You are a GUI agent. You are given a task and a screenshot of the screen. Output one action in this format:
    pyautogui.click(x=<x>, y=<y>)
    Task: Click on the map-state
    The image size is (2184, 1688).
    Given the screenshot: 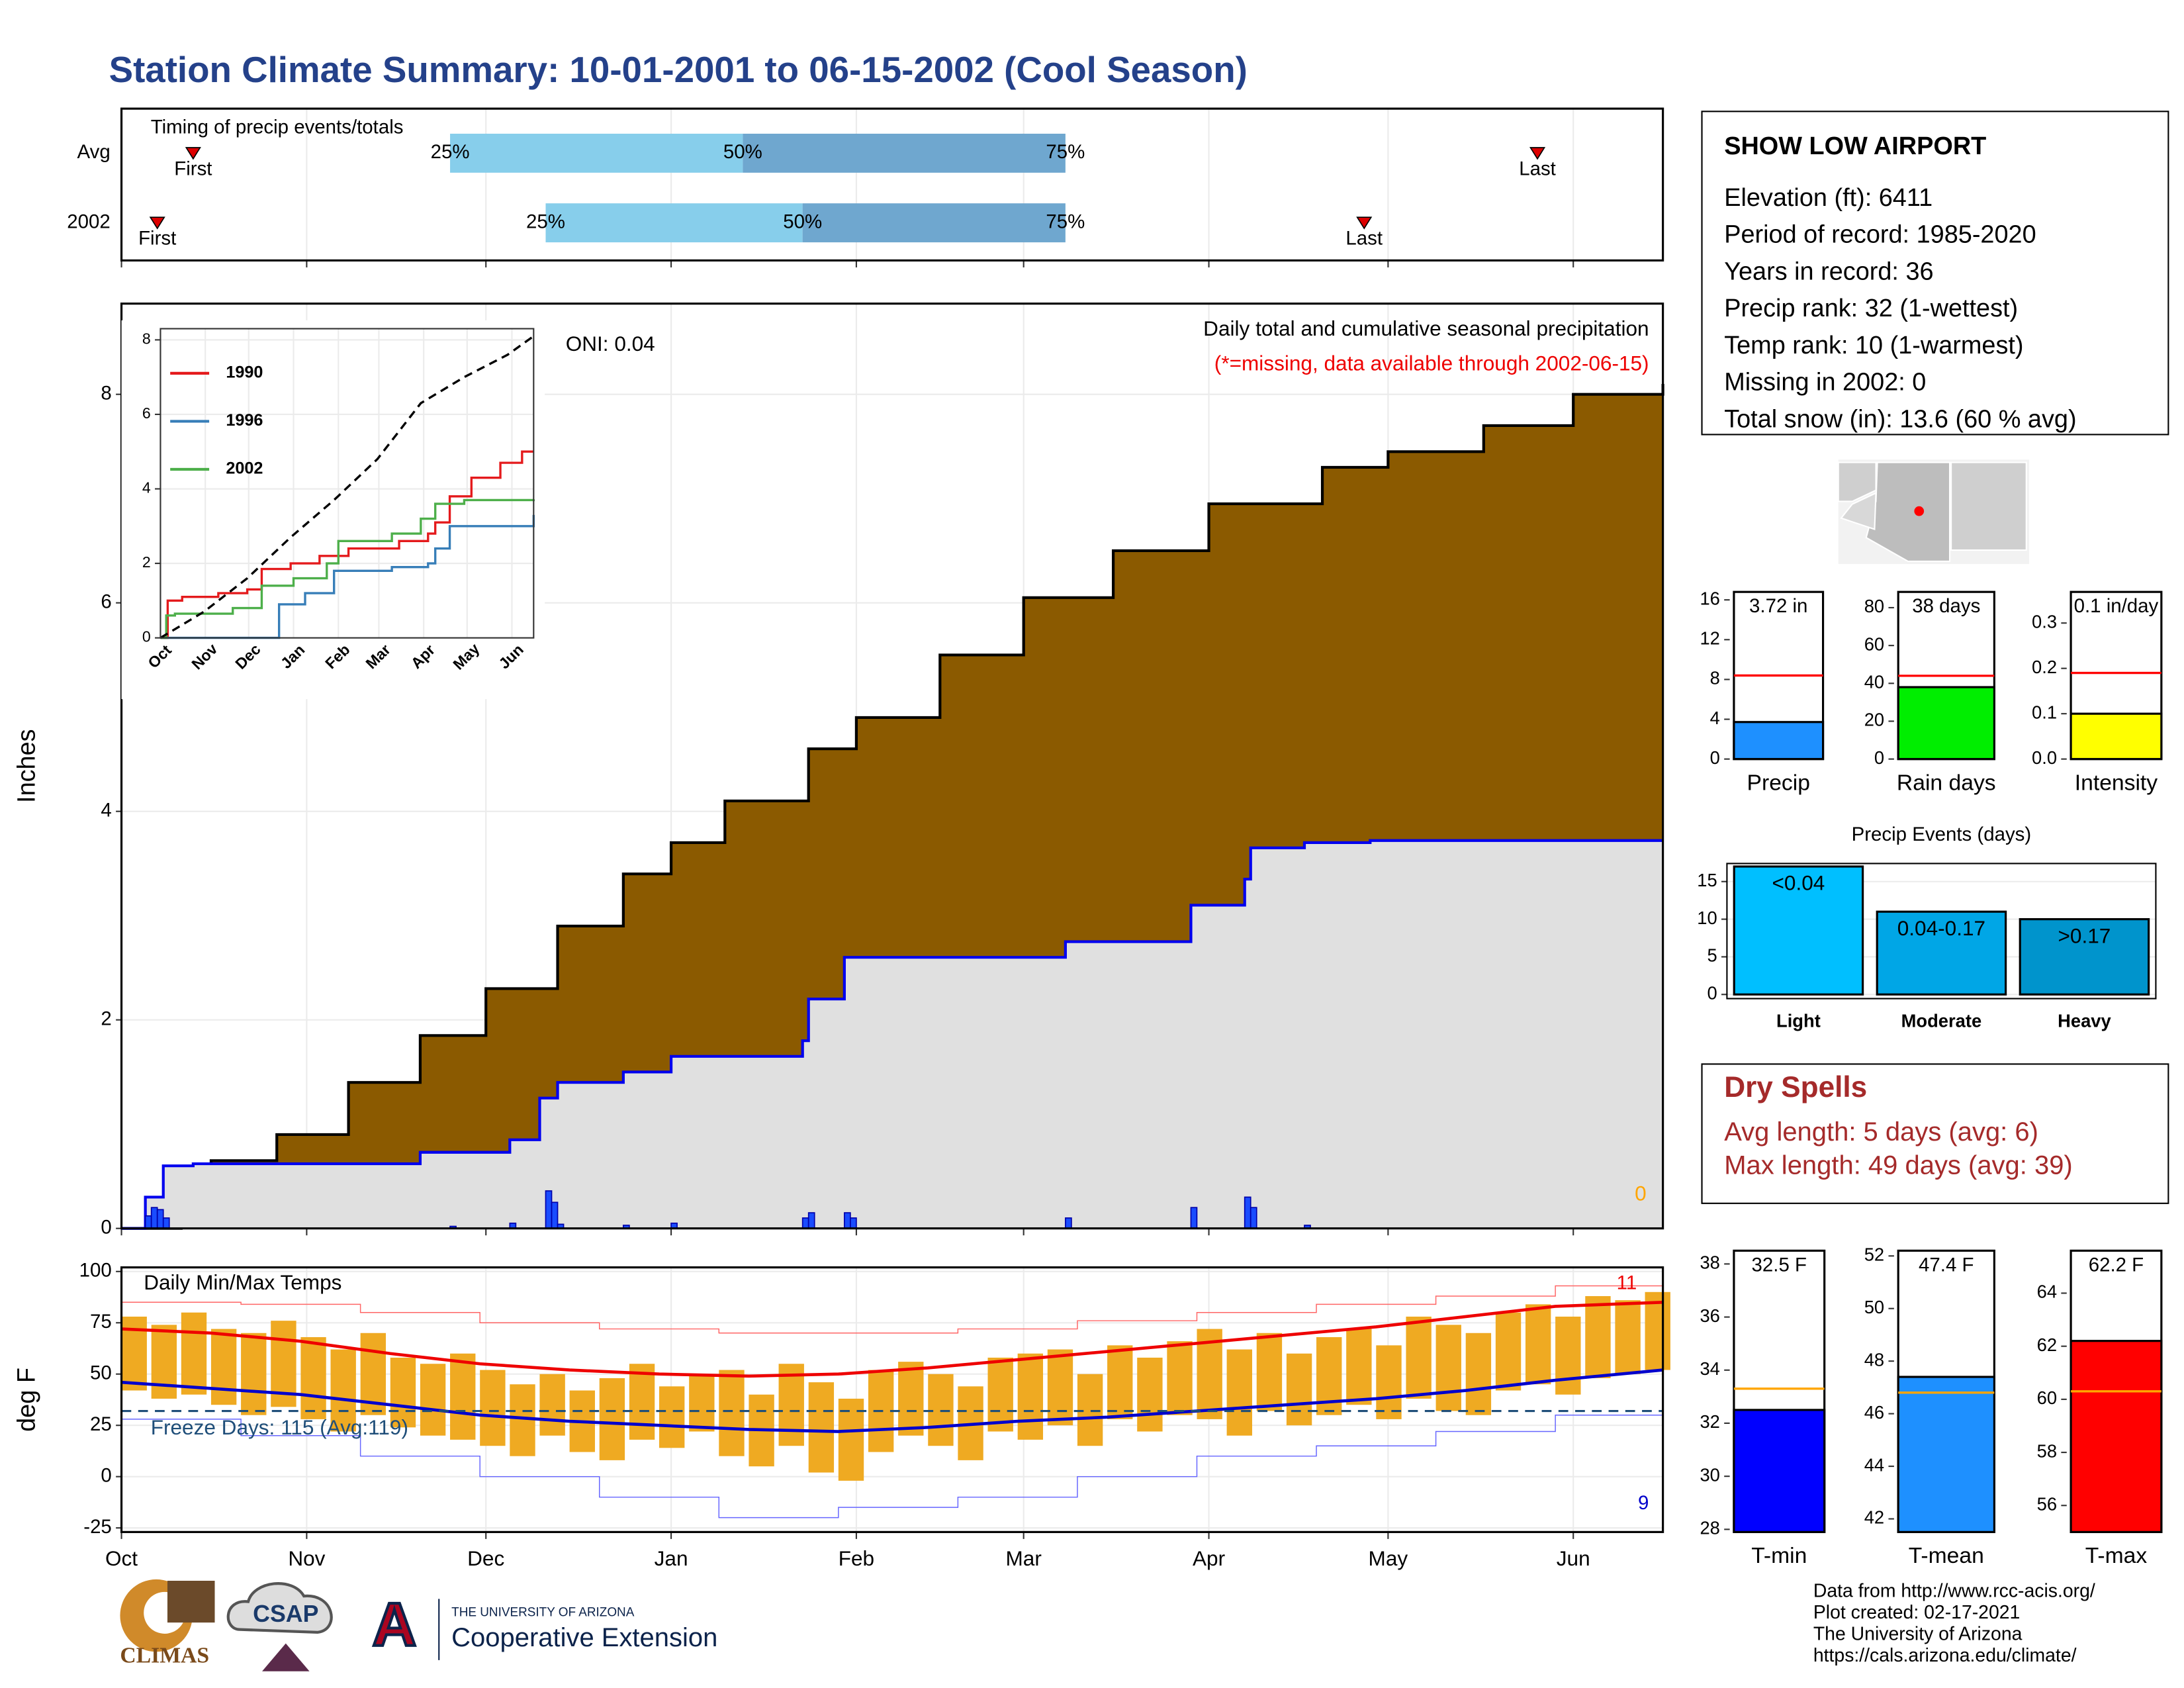 What is the action you would take?
    pyautogui.click(x=1858, y=511)
    